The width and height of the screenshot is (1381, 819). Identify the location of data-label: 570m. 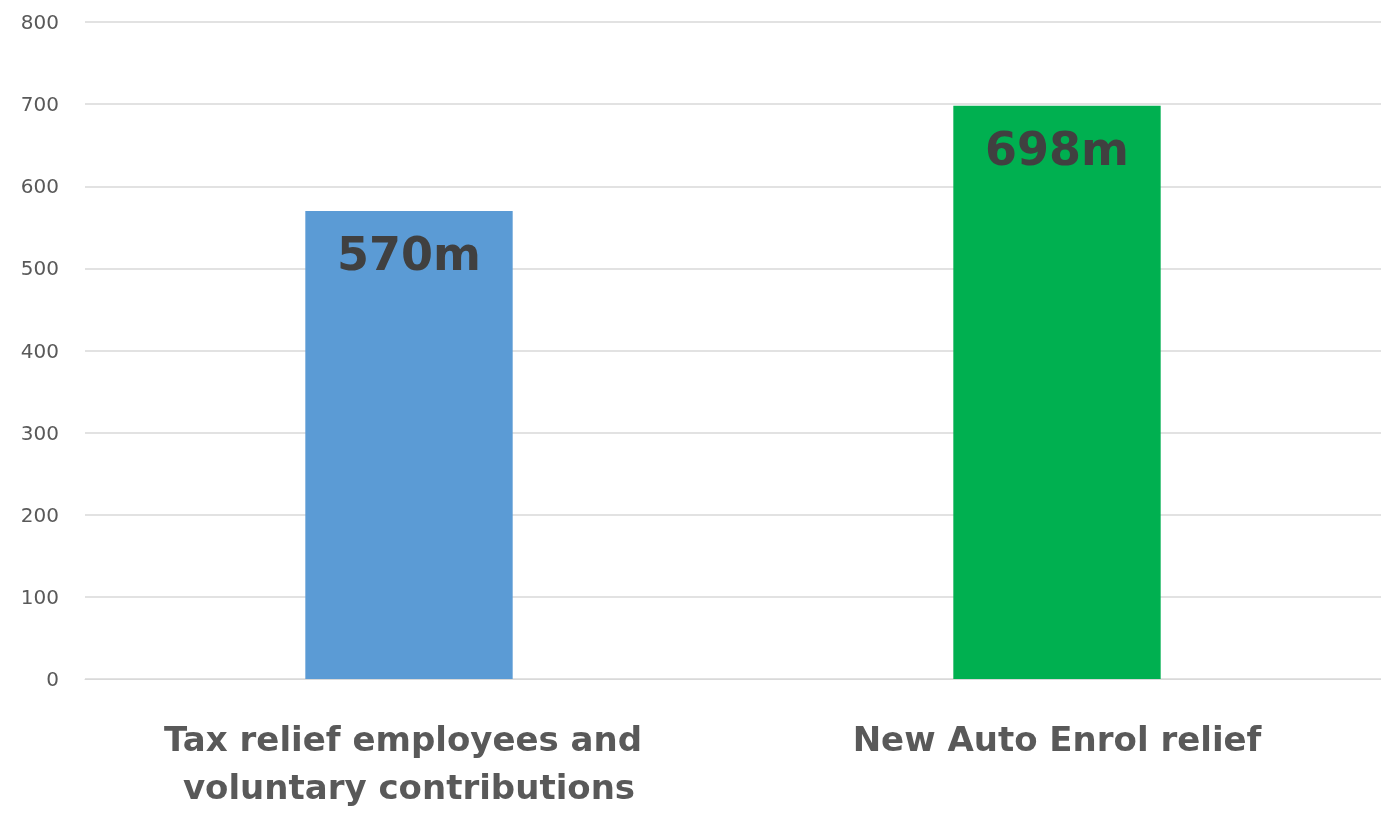
(409, 253).